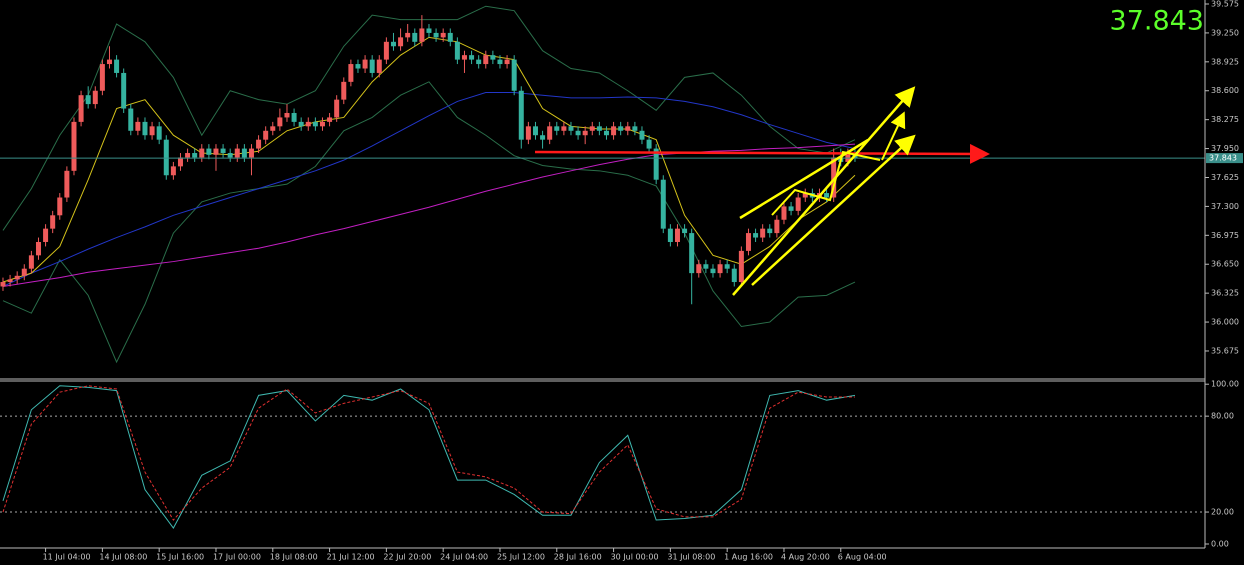 The image size is (1244, 565). Describe the element at coordinates (67, 557) in the screenshot. I see `x-tick-label: 11 Jul 04:00` at that location.